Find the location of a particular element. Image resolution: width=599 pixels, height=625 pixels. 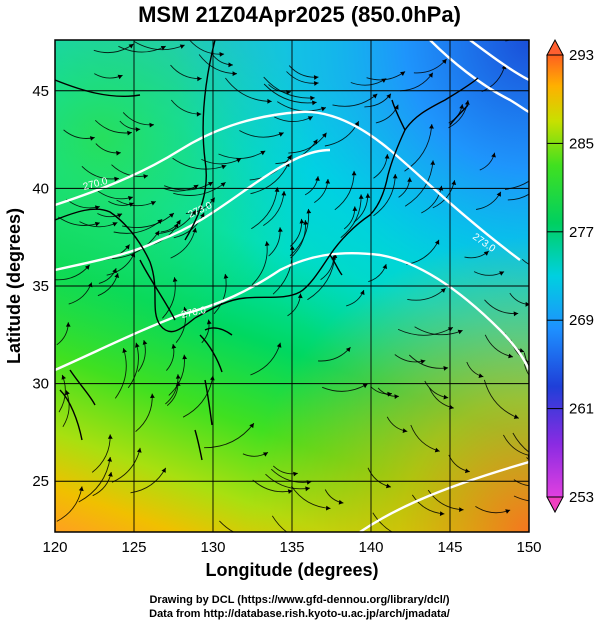

x-axis-title: Longitude (degrees) is located at coordinates (291, 570).